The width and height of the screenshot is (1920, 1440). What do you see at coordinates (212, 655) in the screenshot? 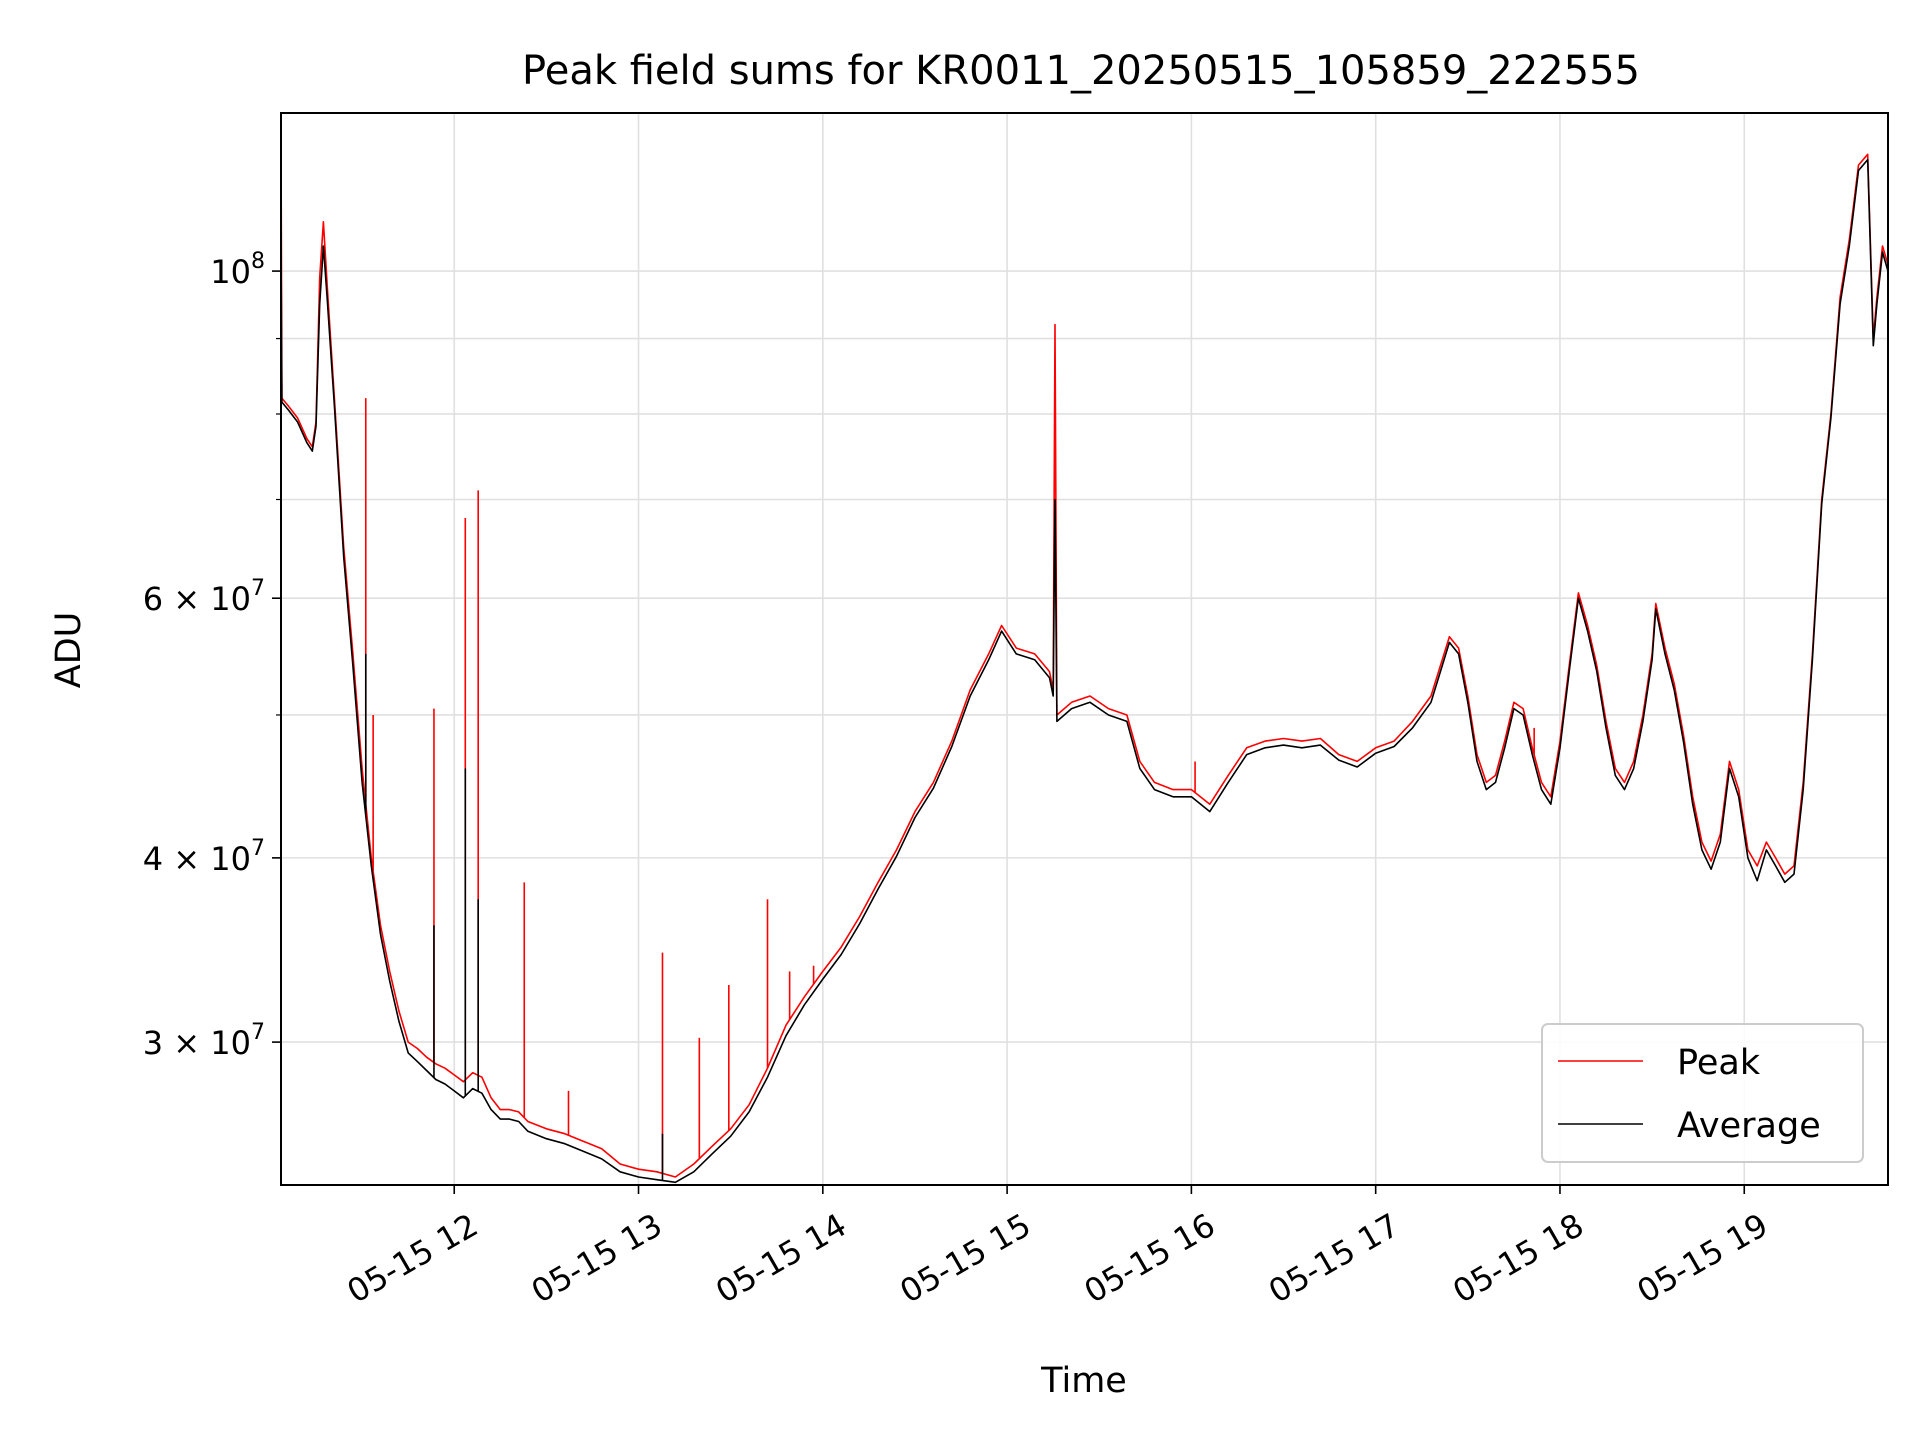
I see `y-axis-ticks: 108 6 × 107 4 × 107 3 × 107` at bounding box center [212, 655].